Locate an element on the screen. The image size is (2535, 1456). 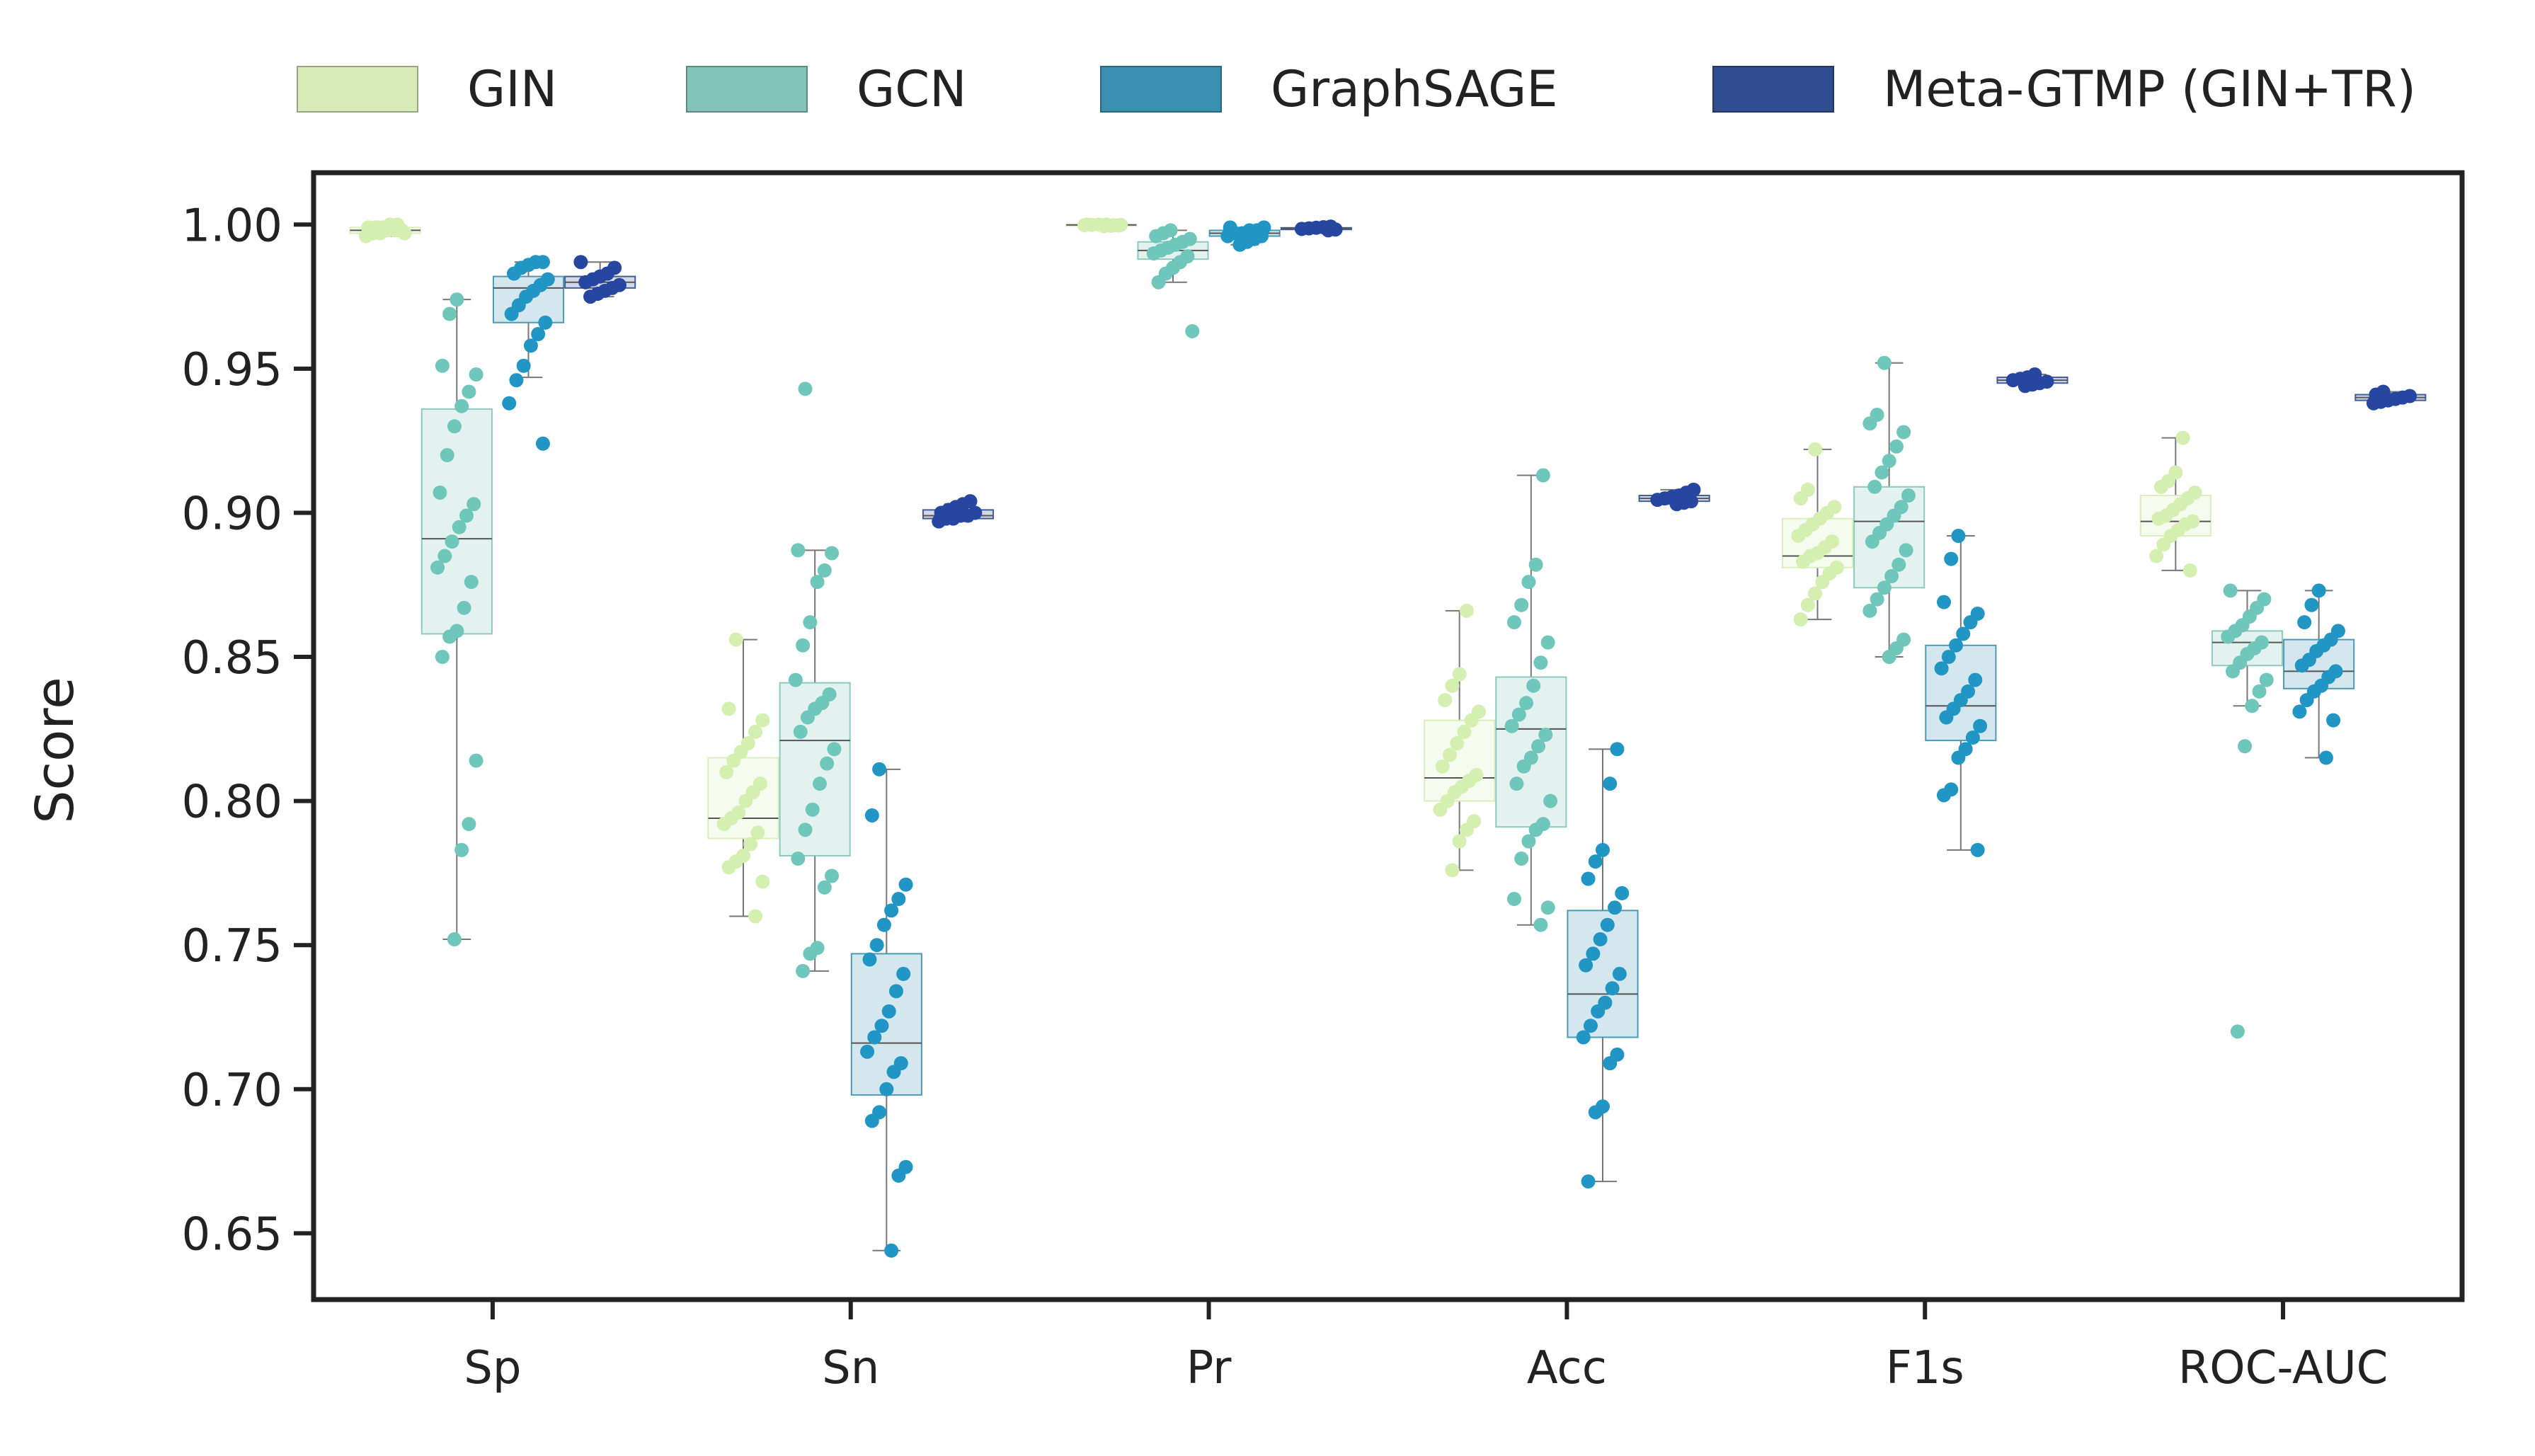
y-tick-label: 0.70 is located at coordinates (232, 1091).